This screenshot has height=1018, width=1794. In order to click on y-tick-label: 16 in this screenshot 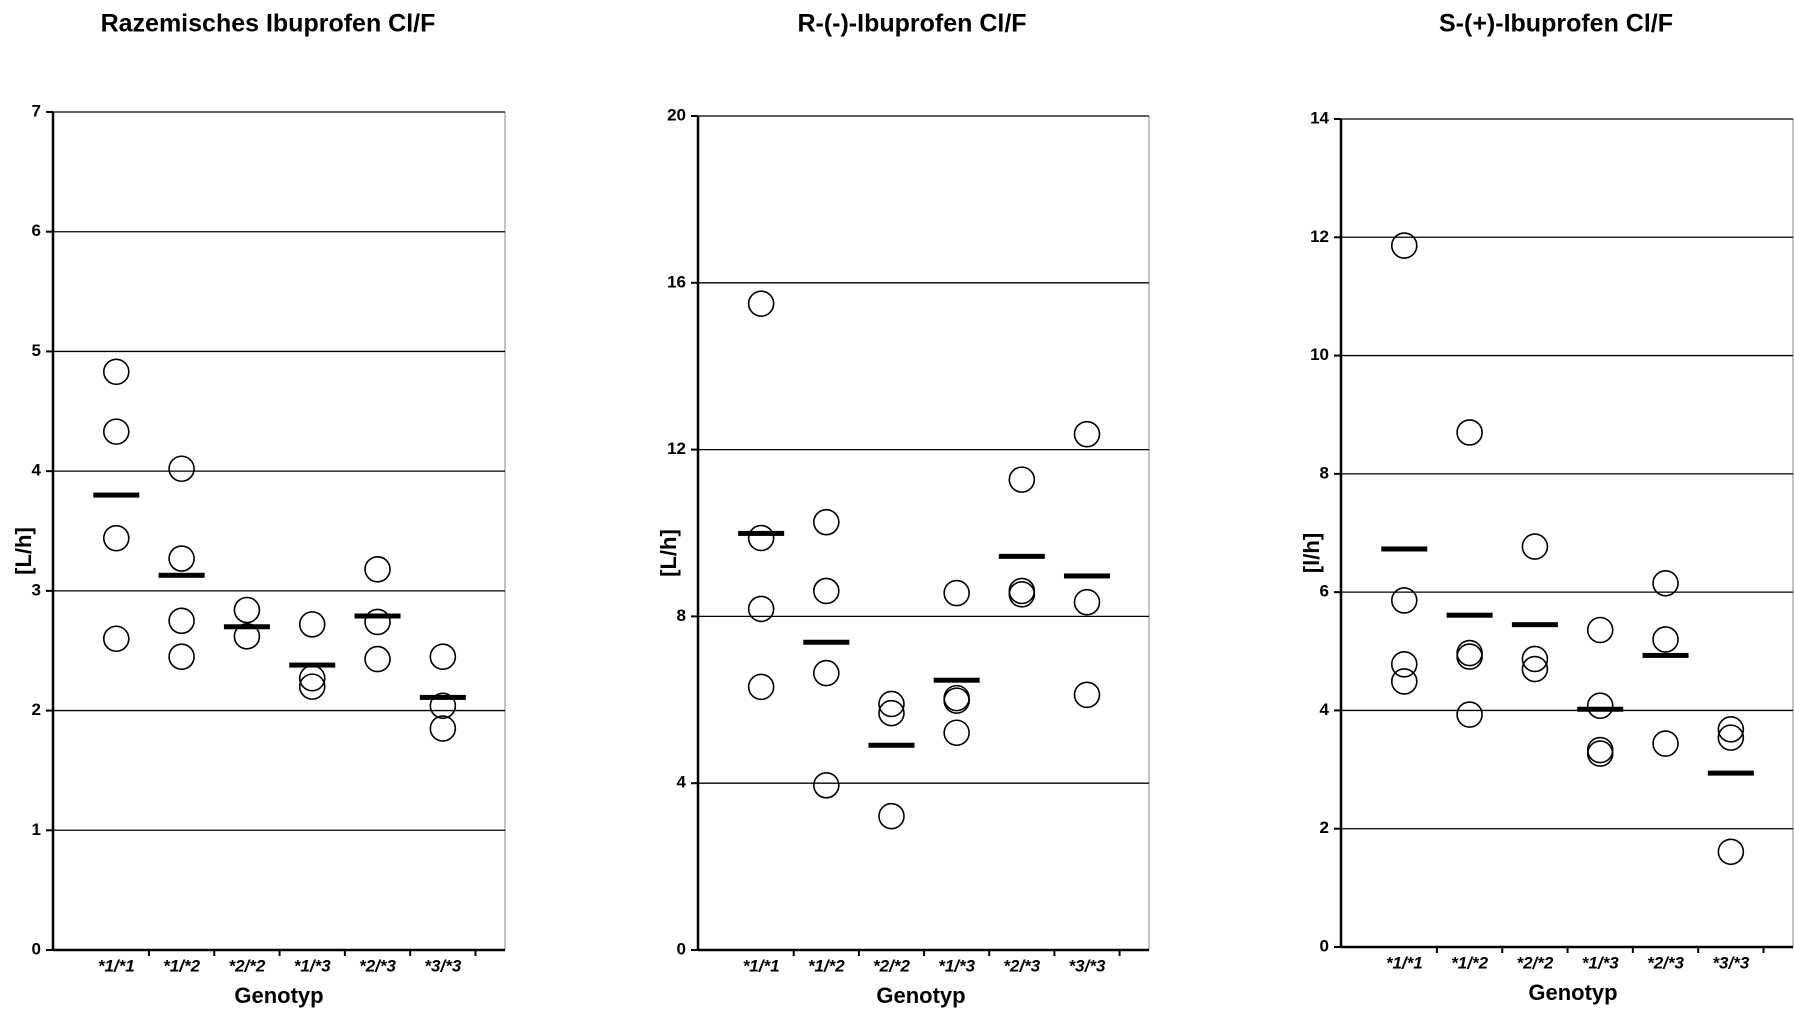, I will do `click(676, 281)`.